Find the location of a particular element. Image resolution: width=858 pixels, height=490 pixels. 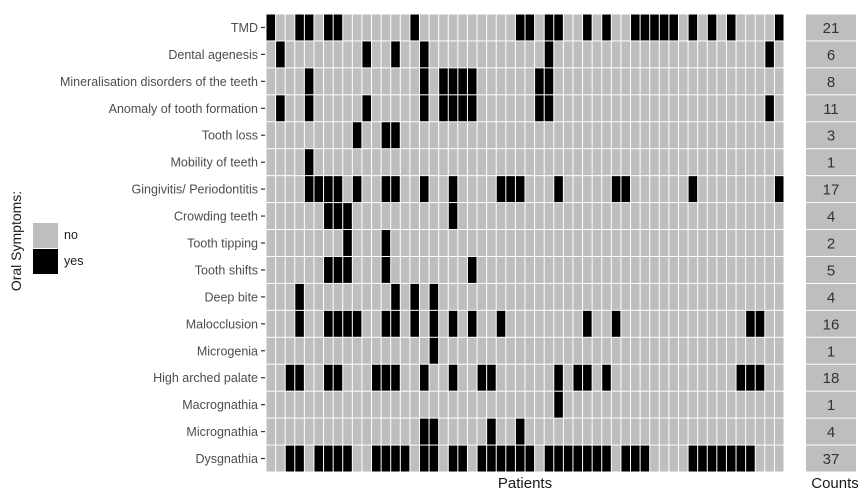

count-label: 3 is located at coordinates (831, 136).